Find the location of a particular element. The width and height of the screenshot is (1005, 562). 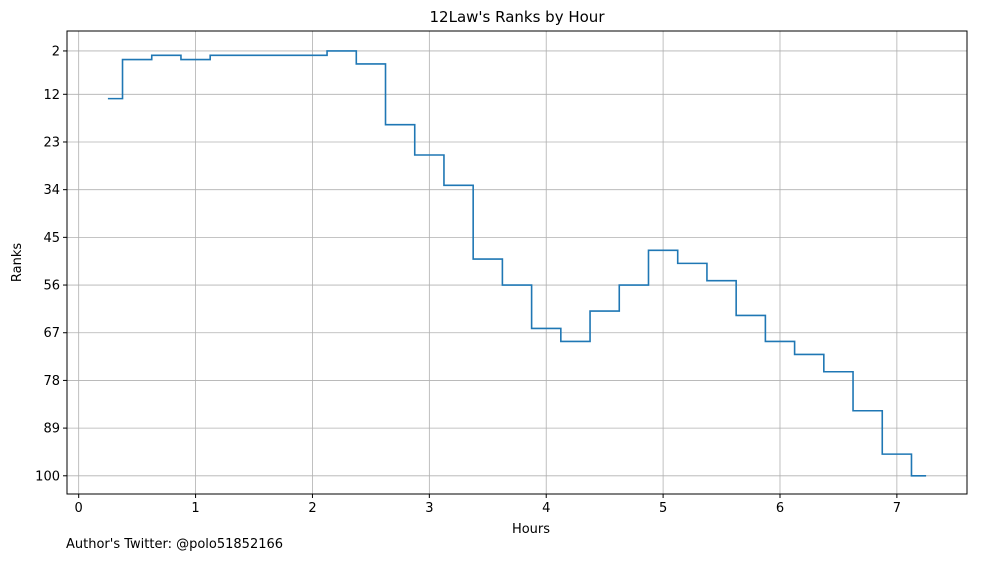

x-tick-label: 6 is located at coordinates (780, 508).